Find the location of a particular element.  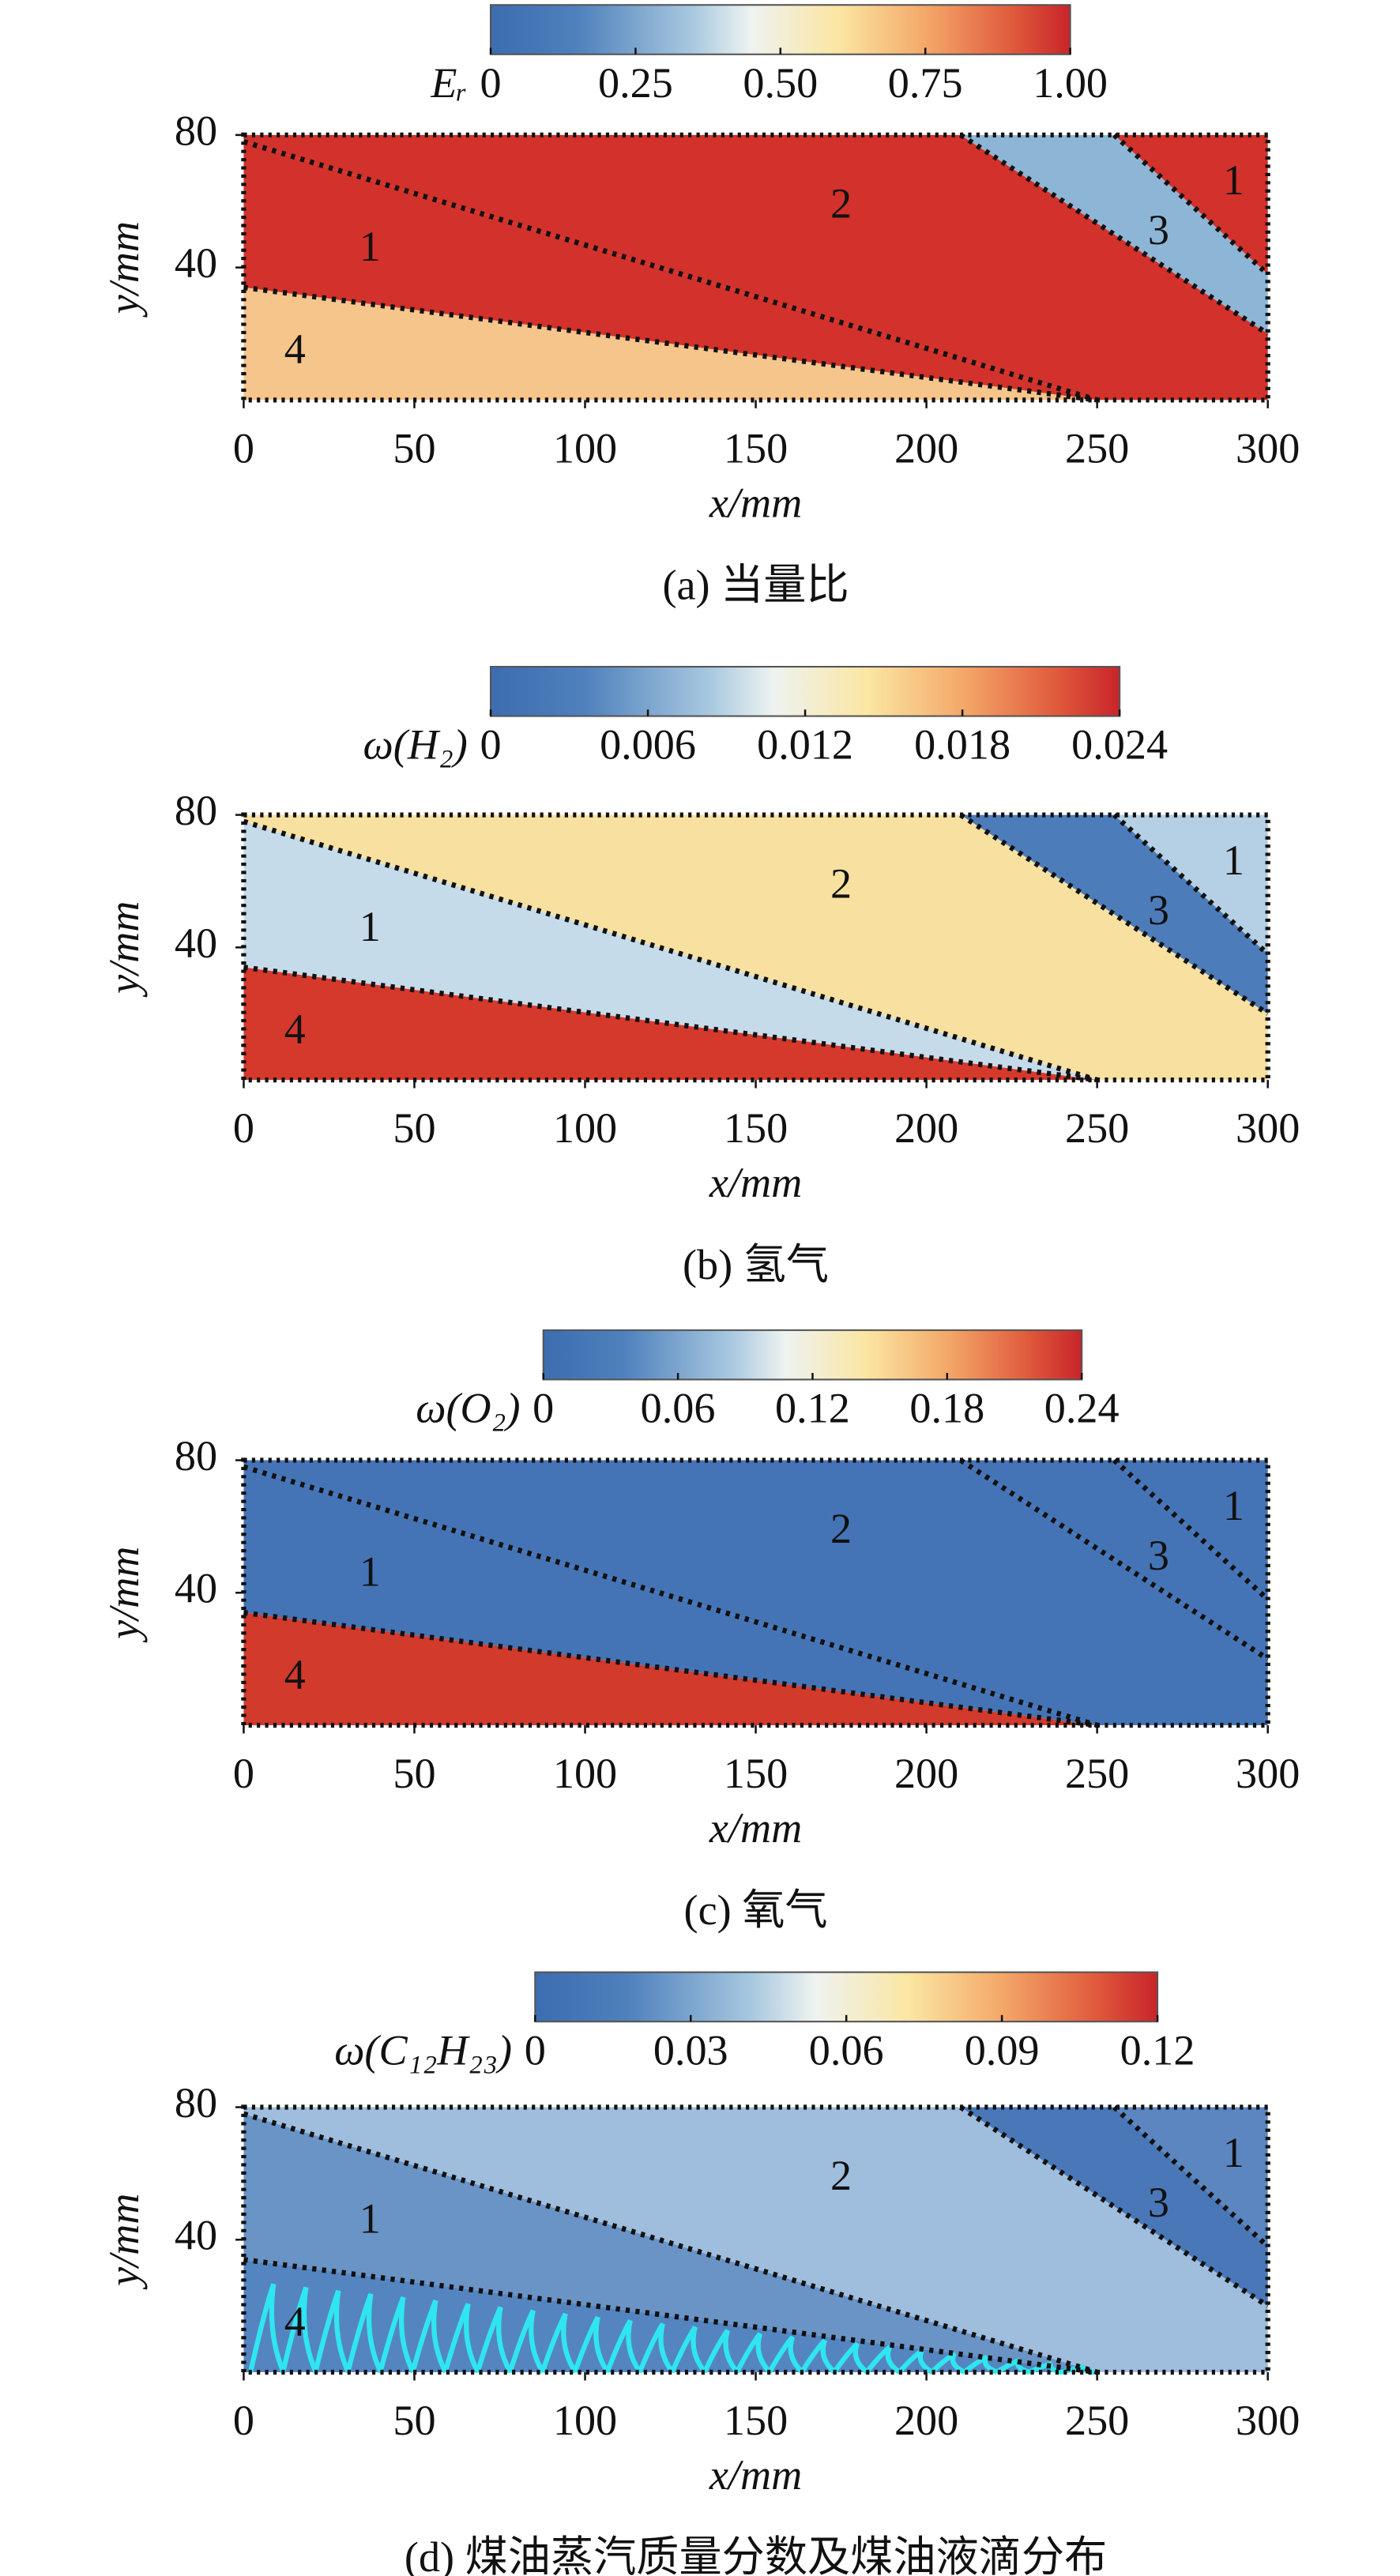

x-tick-label: 200 is located at coordinates (926, 1128).